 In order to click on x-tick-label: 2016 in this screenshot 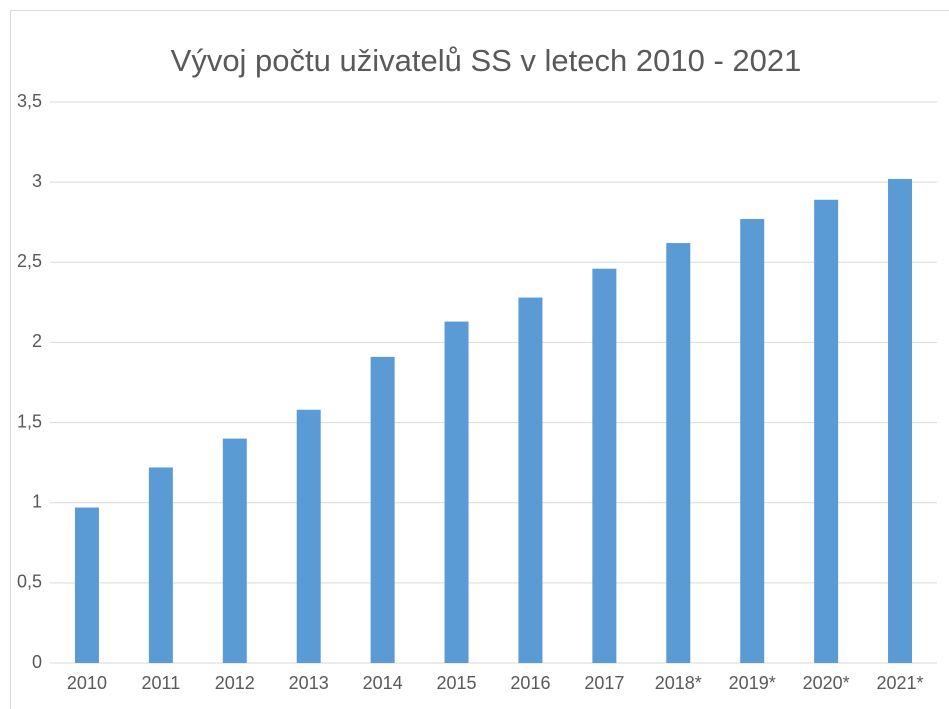, I will do `click(530, 683)`.